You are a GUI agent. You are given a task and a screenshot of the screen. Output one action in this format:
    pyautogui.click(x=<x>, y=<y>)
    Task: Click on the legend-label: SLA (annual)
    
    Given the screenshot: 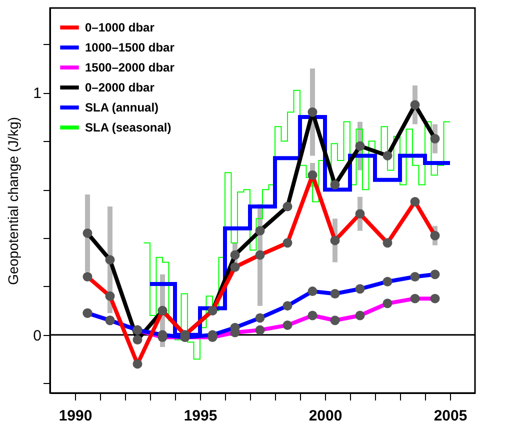 What is the action you would take?
    pyautogui.click(x=122, y=107)
    